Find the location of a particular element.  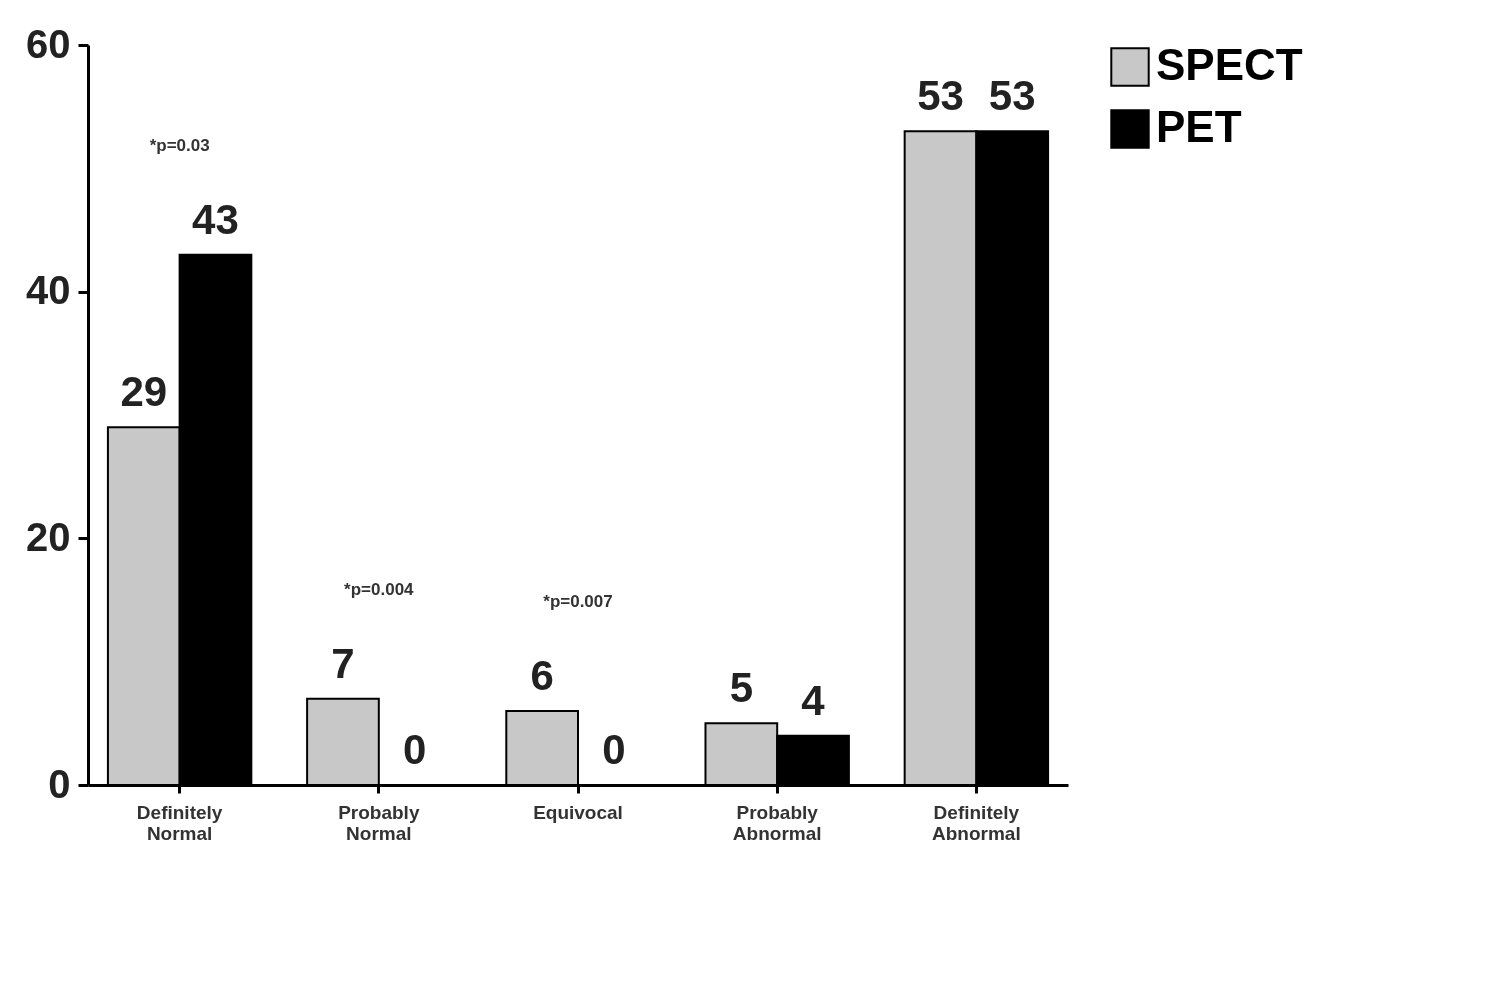

y-tick-label: 40 is located at coordinates (48, 290).